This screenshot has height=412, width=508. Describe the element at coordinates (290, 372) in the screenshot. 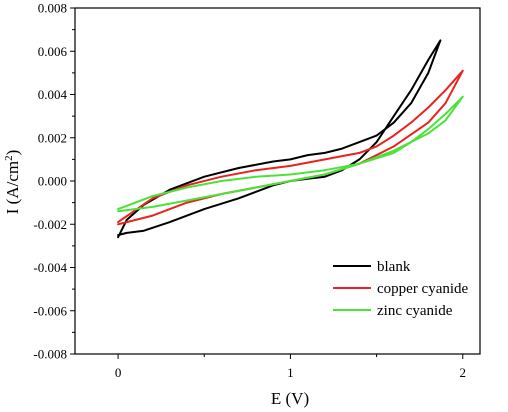

I see `x-tick-label: 1` at that location.